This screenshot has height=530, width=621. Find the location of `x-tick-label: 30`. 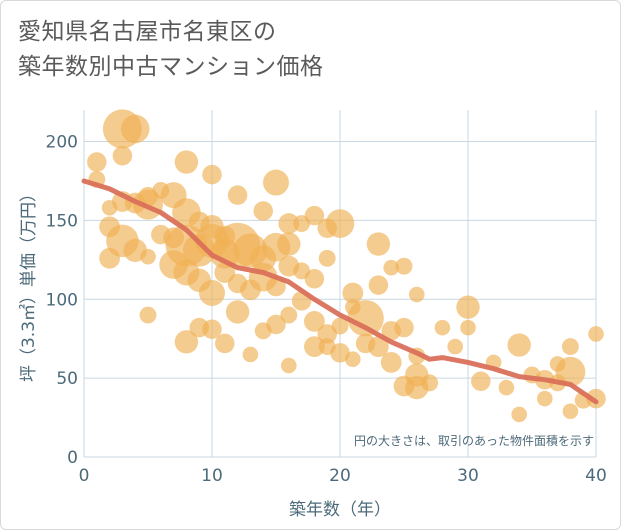

x-tick-label: 30 is located at coordinates (468, 476).